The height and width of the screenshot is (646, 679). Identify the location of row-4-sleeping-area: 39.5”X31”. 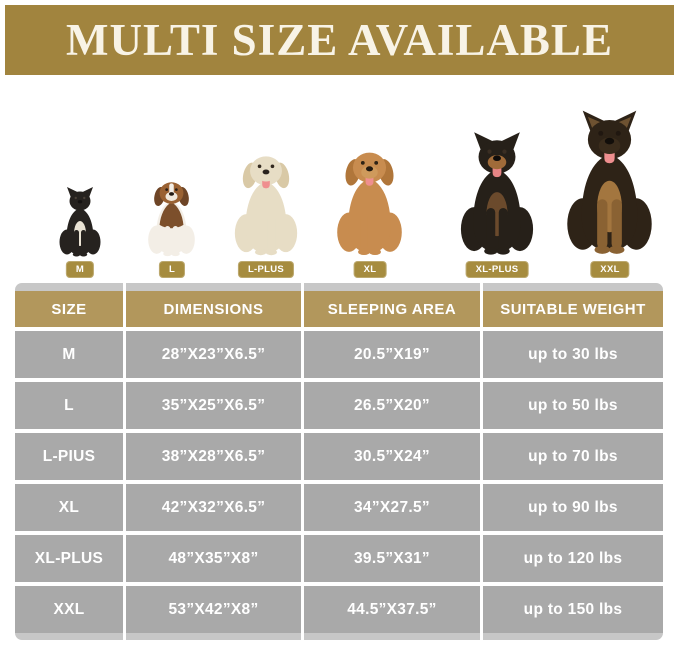
(392, 558).